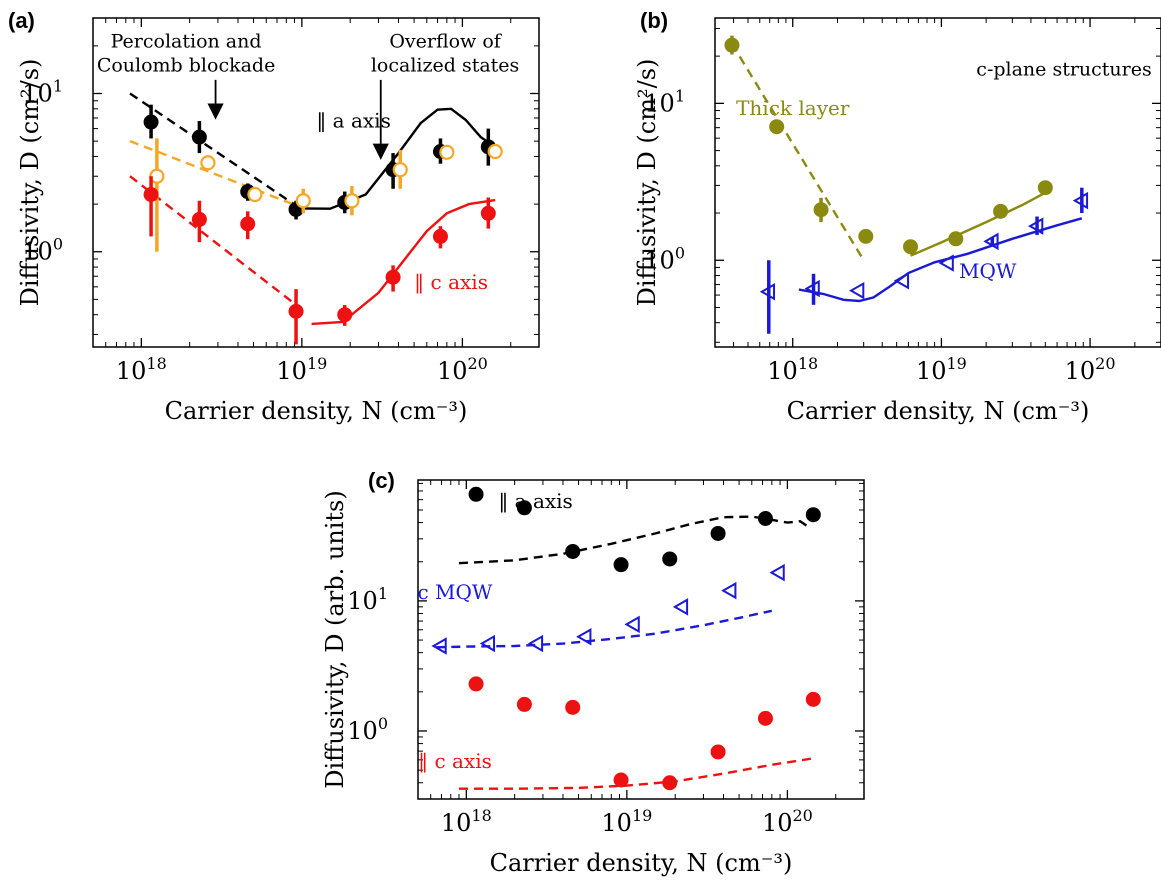  What do you see at coordinates (186, 42) in the screenshot?
I see `annotation-text: Percolation and` at bounding box center [186, 42].